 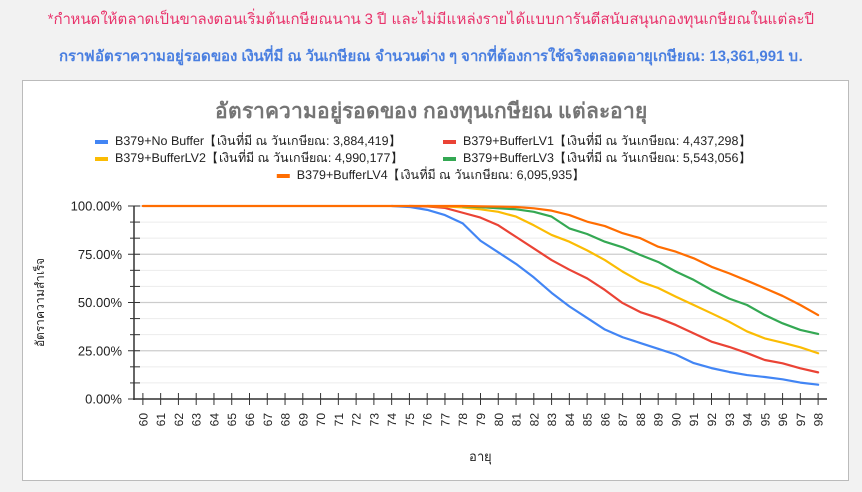 I want to click on y-axis-title: อัตราความสำเร็จ, so click(x=39, y=302).